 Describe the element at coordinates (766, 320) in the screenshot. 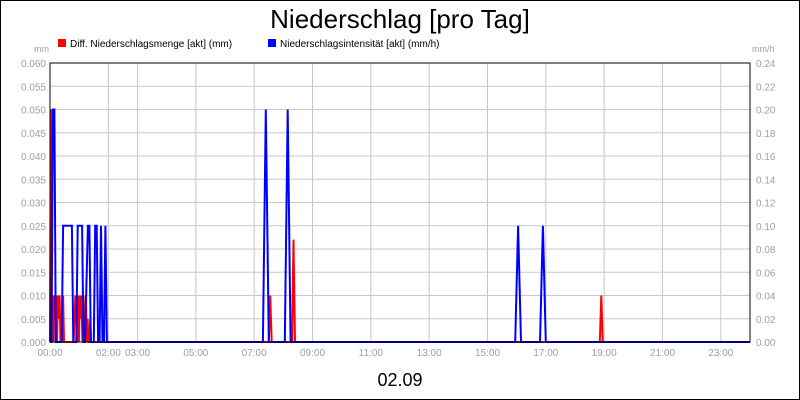

I see `y-right-tick-label: 0.02` at that location.